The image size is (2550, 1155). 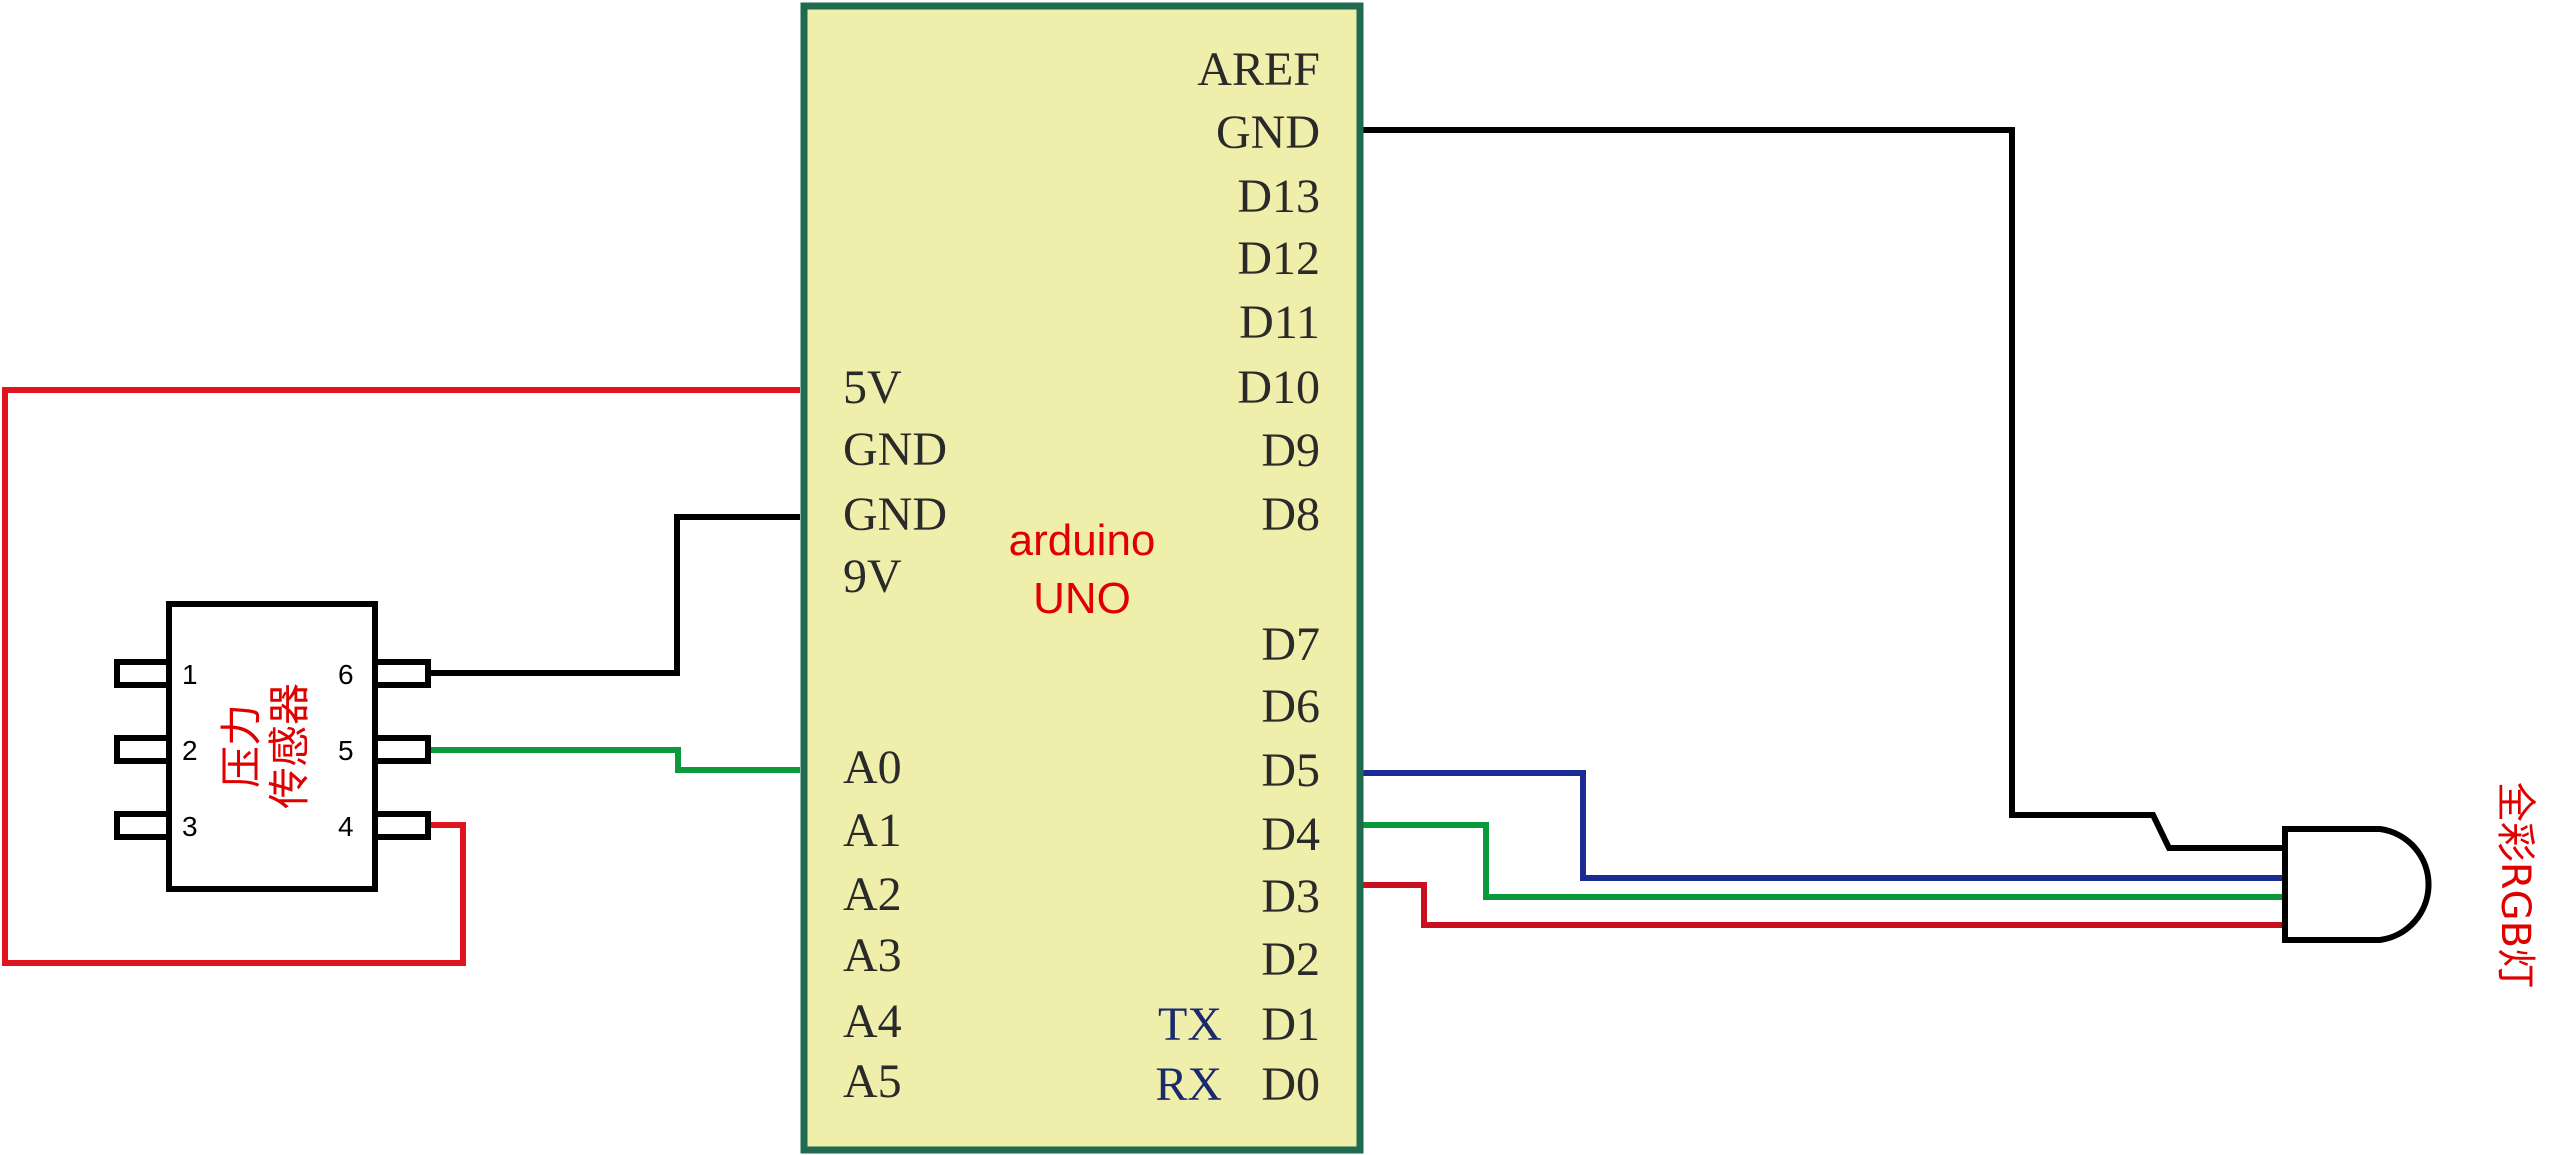 What do you see at coordinates (872, 830) in the screenshot?
I see `pin-a1: A1` at bounding box center [872, 830].